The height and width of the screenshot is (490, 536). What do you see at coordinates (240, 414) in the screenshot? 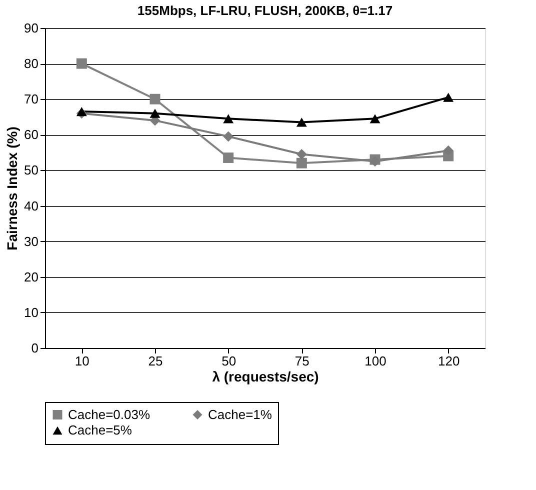
I see `legend-label: Cache=1%` at bounding box center [240, 414].